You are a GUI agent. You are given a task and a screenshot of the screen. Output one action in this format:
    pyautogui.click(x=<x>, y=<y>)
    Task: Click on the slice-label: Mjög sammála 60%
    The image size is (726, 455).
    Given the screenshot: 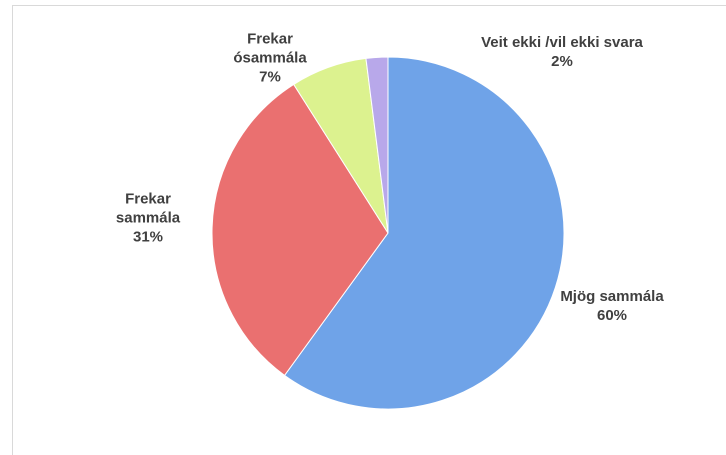 What is the action you would take?
    pyautogui.click(x=612, y=306)
    